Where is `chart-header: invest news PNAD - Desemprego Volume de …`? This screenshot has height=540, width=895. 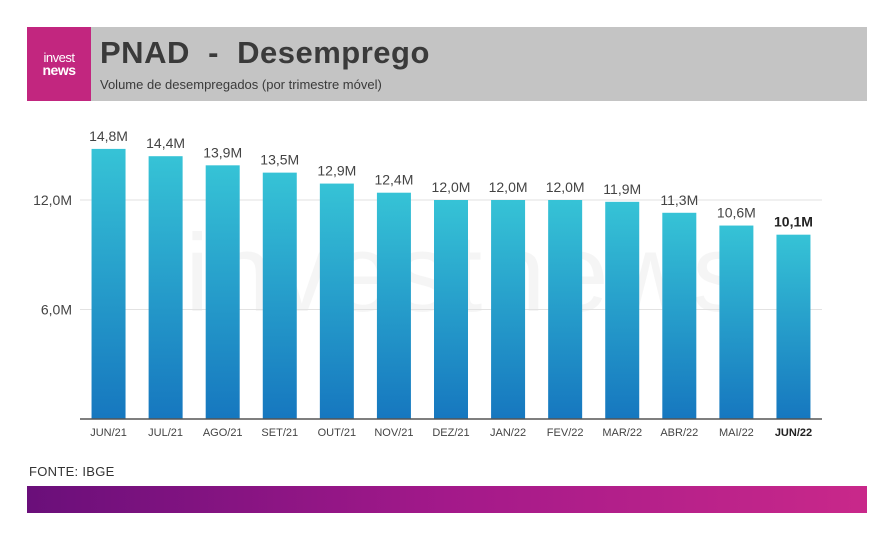 chart-header: invest news PNAD - Desemprego Volume de … is located at coordinates (447, 64).